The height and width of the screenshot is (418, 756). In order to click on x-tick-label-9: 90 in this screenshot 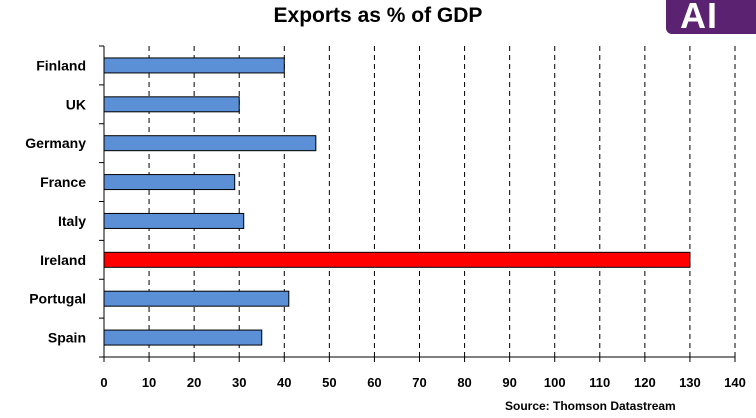, I will do `click(509, 382)`.